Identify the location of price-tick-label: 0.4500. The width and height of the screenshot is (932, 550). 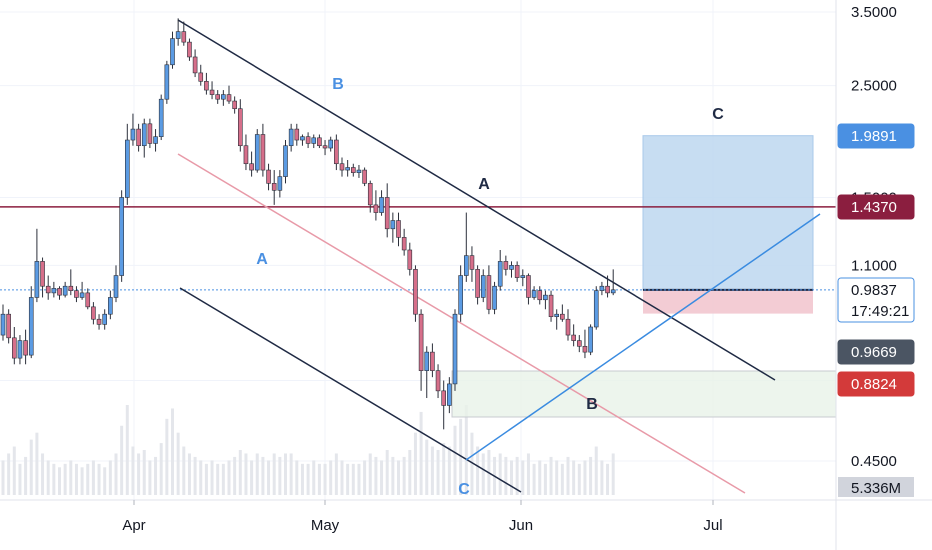
(874, 461).